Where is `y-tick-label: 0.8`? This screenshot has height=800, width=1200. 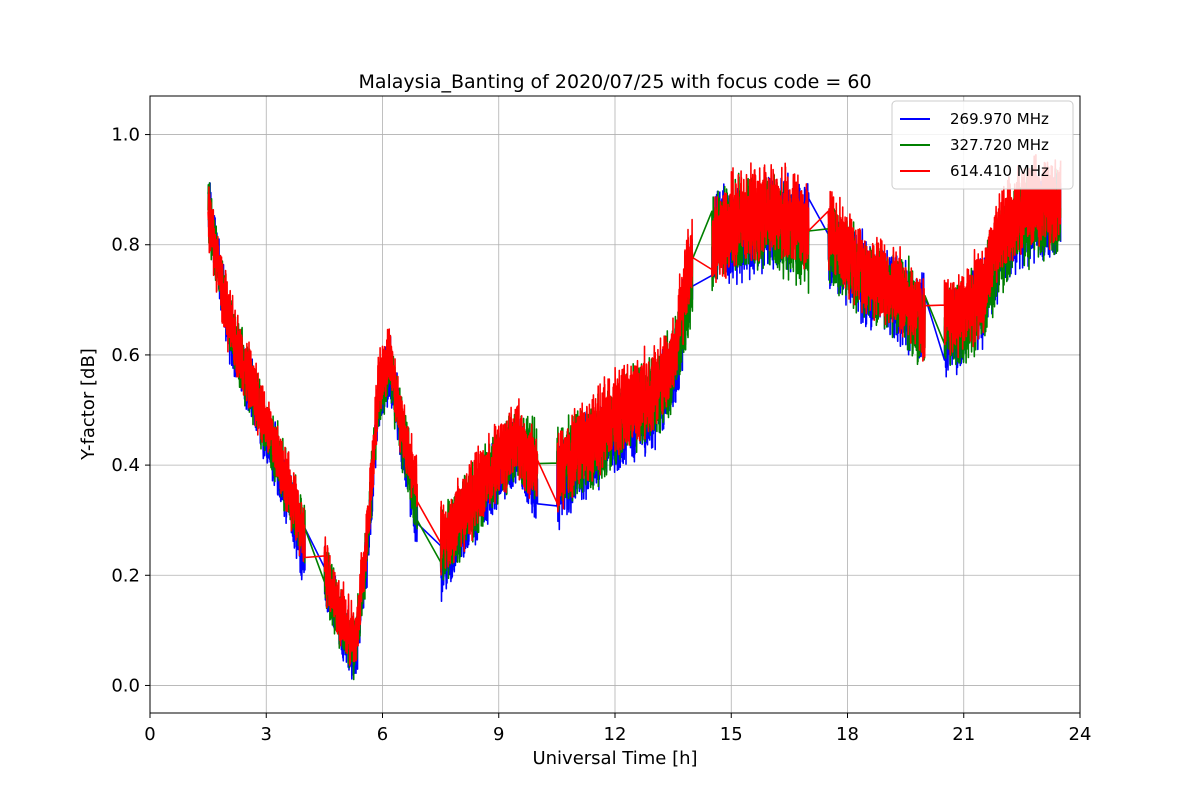
y-tick-label: 0.8 is located at coordinates (125, 245).